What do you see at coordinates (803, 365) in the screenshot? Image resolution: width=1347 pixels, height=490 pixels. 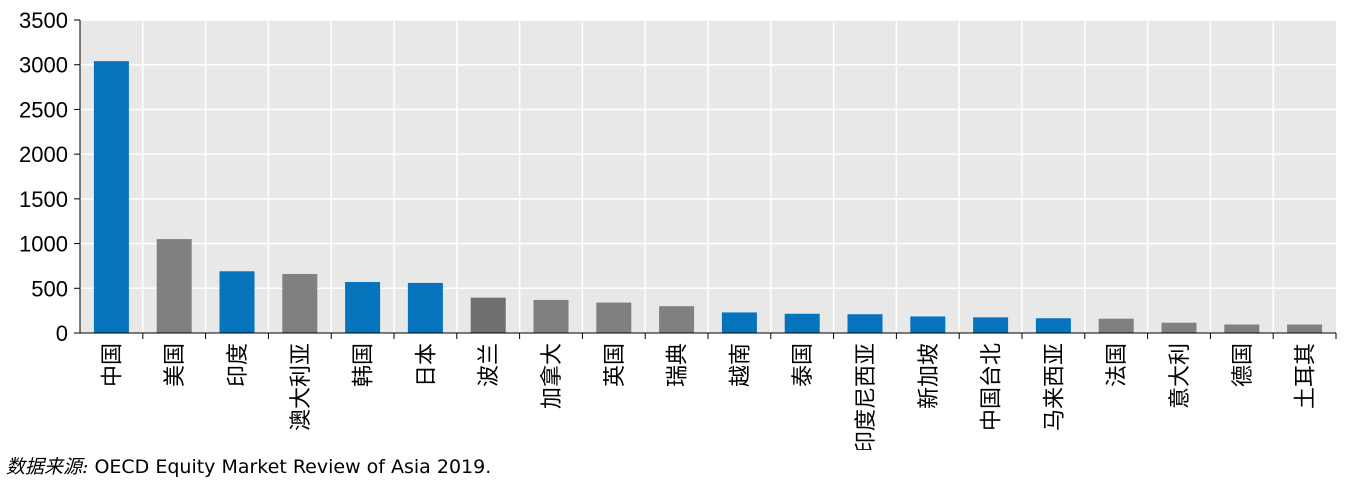 I see `x-tick-label: 泰国` at bounding box center [803, 365].